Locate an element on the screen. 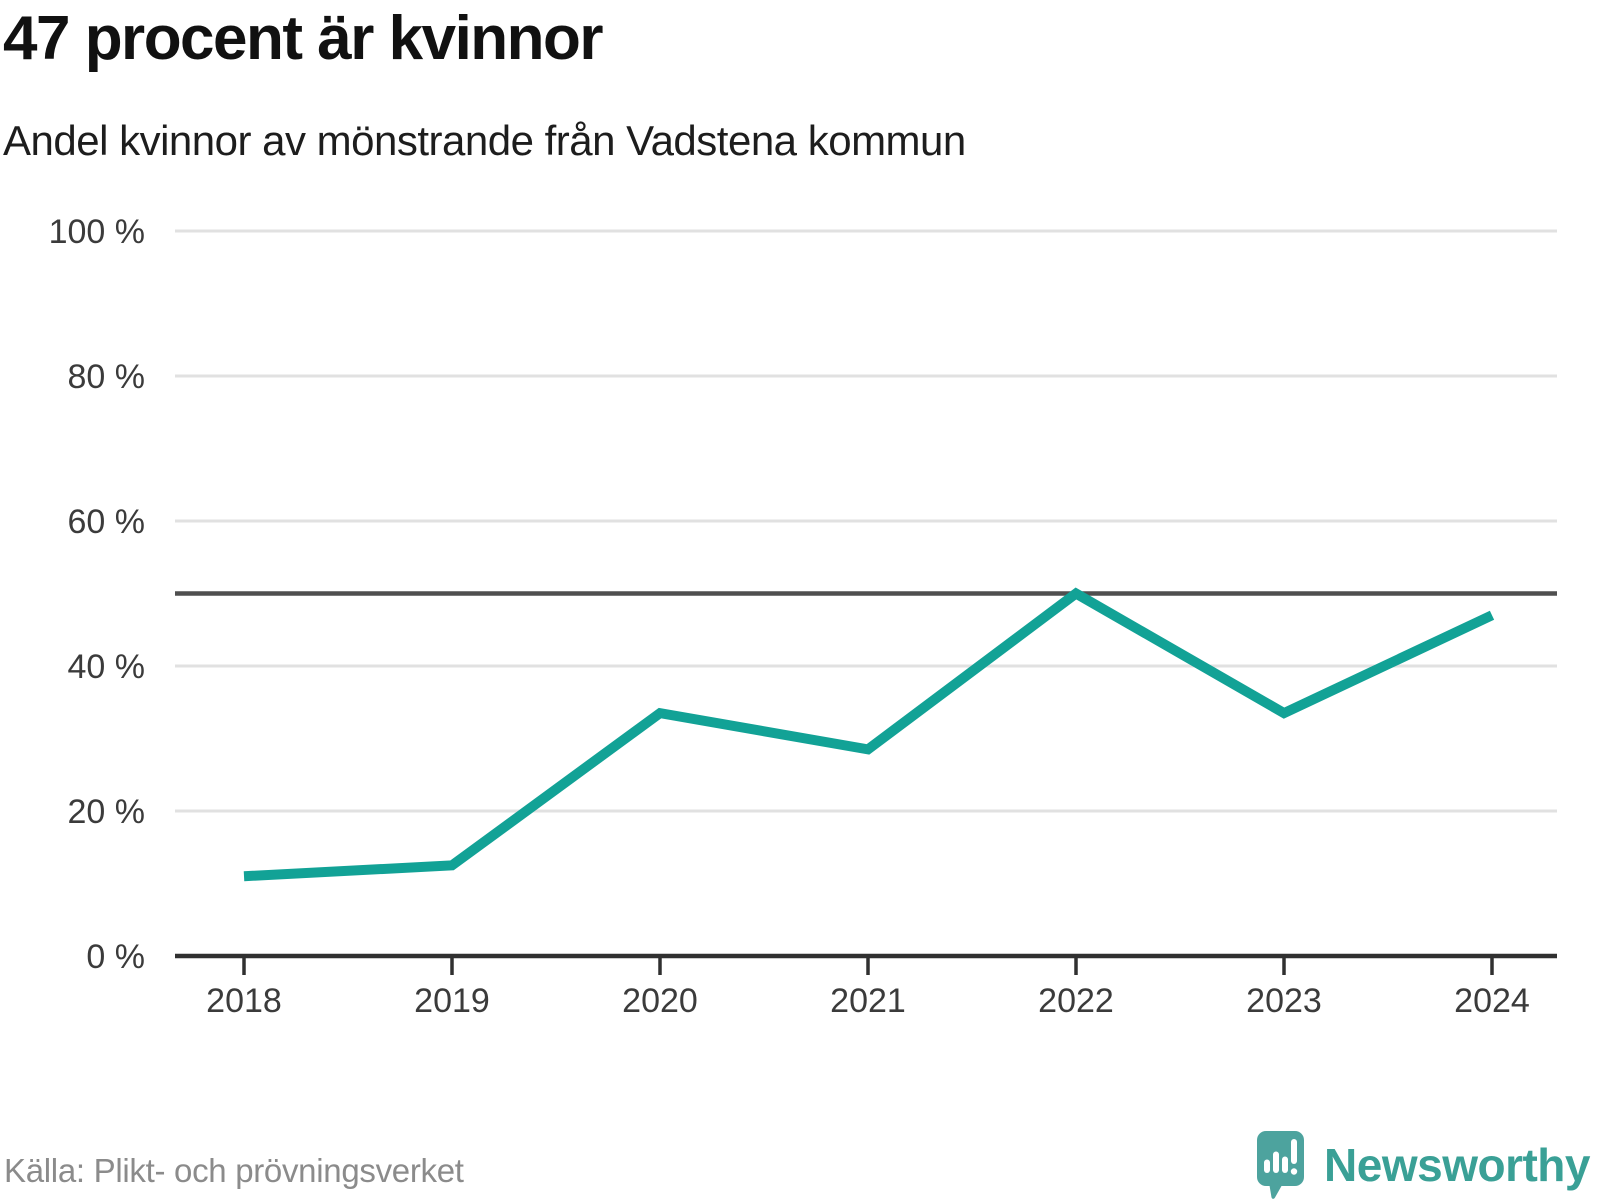 This screenshot has width=1600, height=1200. x-tick-label-2018: 2018 is located at coordinates (244, 1001).